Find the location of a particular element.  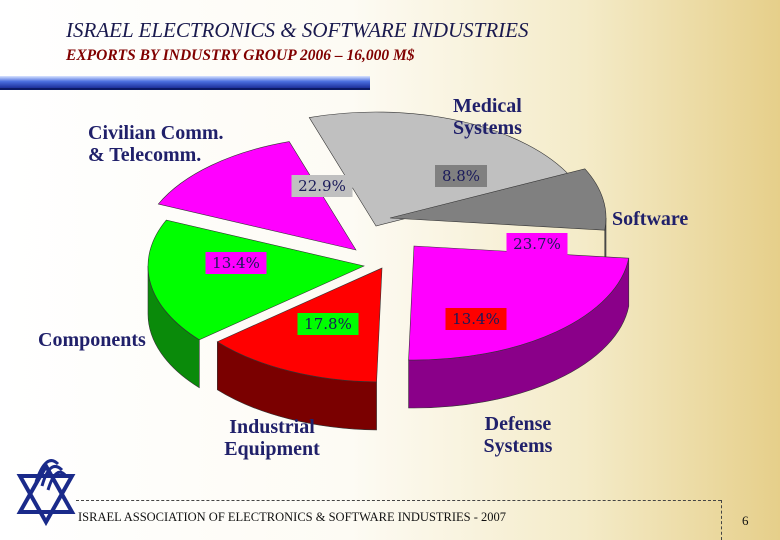

category-label-line: Software is located at coordinates (650, 219).